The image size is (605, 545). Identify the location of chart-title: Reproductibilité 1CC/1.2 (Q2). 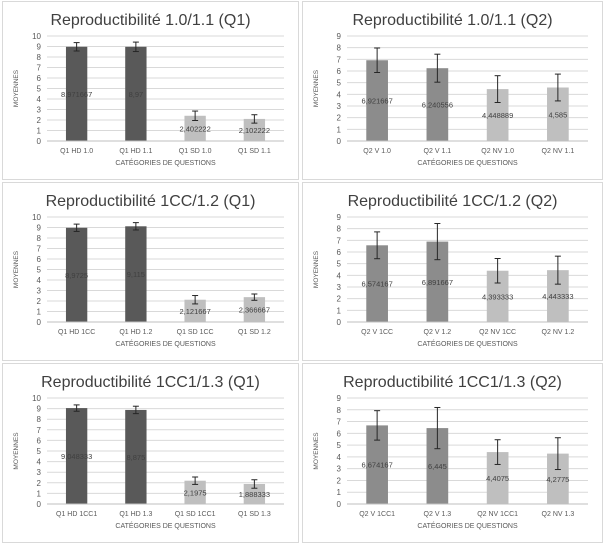
(453, 201).